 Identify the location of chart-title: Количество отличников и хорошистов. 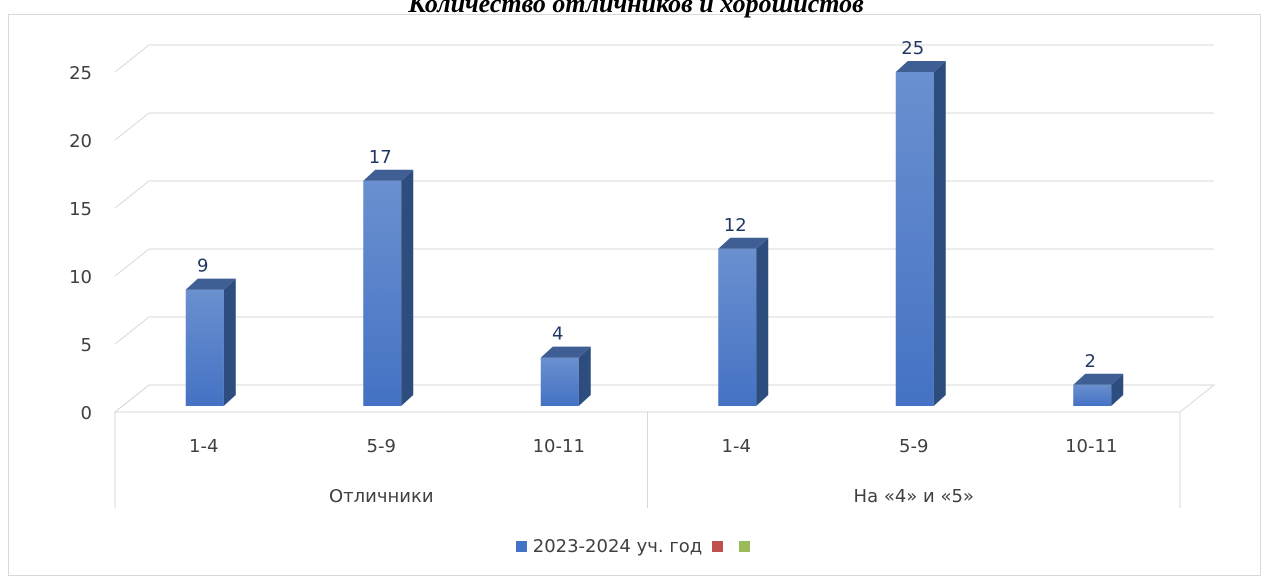
(636, 9).